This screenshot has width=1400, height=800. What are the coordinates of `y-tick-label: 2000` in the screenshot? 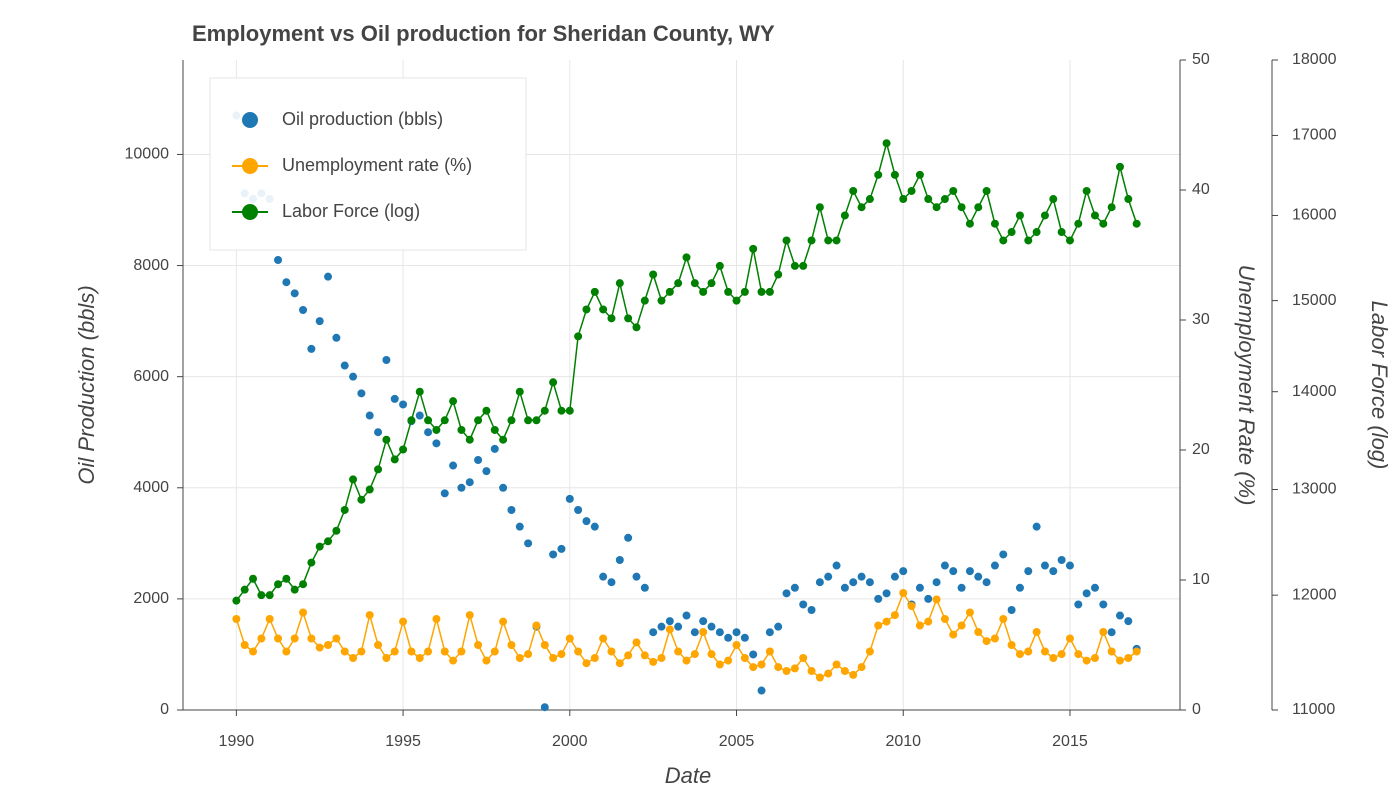 It's located at (151, 598).